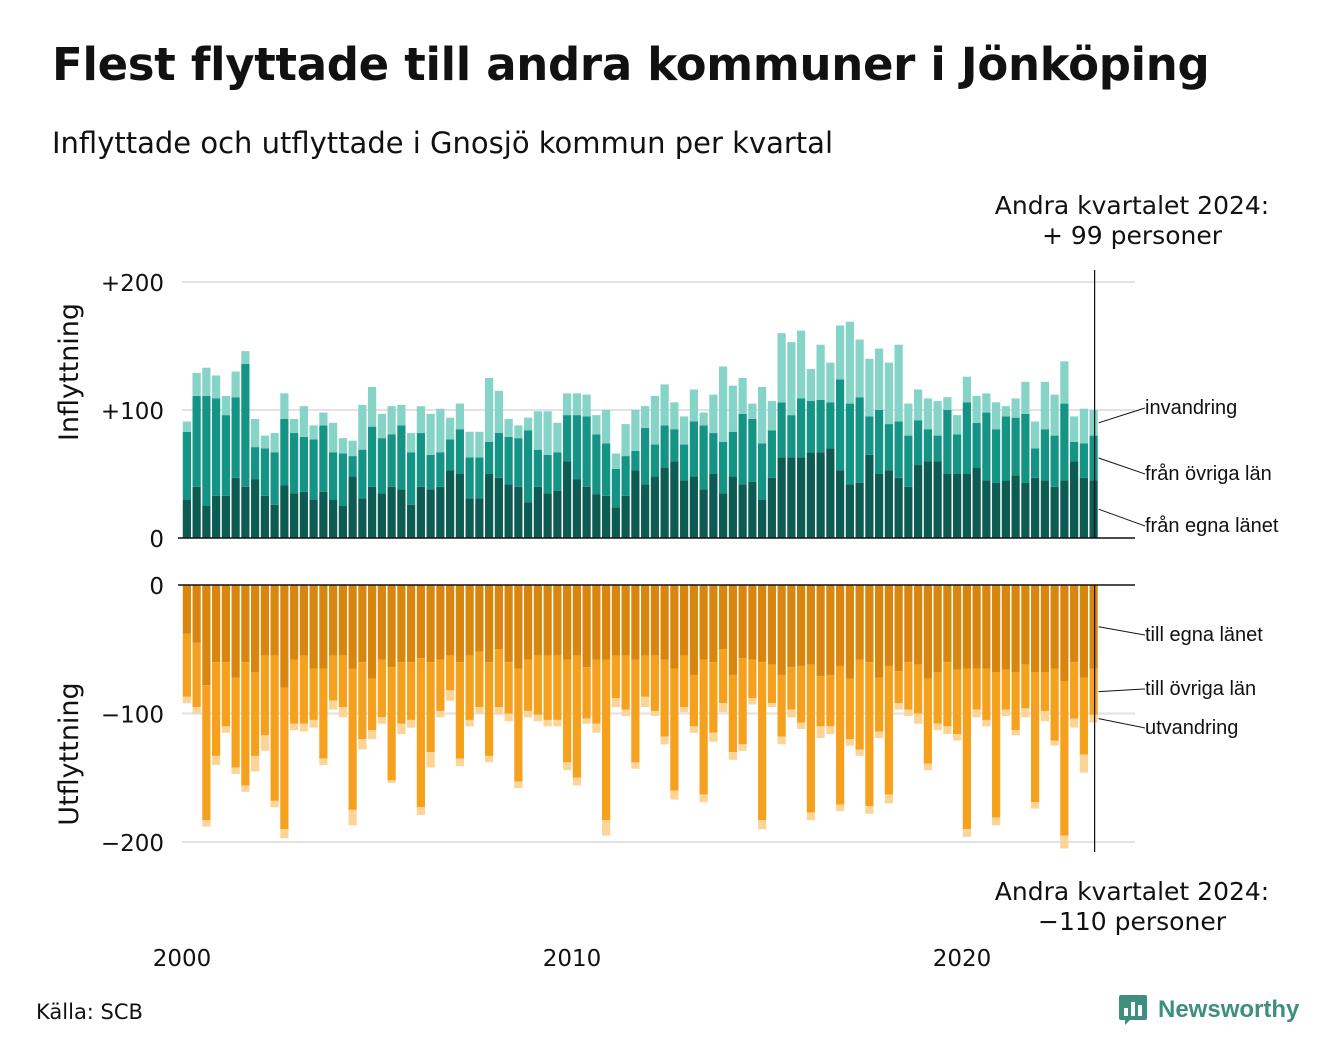  I want to click on brand-logo: Newsworthy, so click(1208, 1010).